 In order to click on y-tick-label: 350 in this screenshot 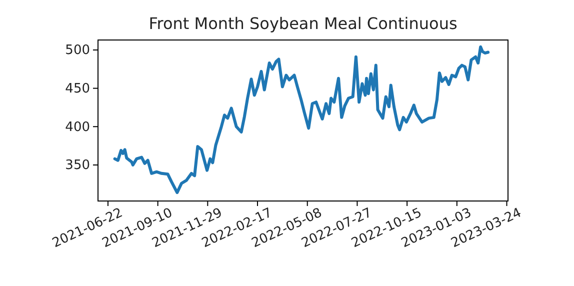, I will do `click(77, 166)`.